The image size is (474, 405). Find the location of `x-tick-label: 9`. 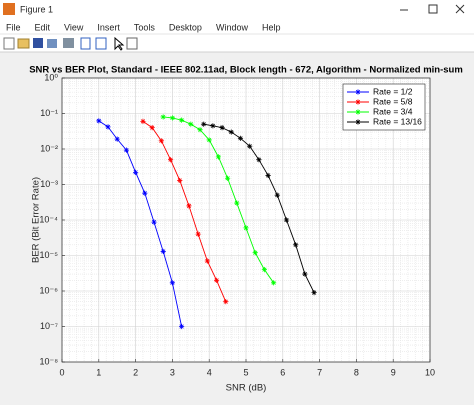

x-tick-label: 9 is located at coordinates (393, 372).